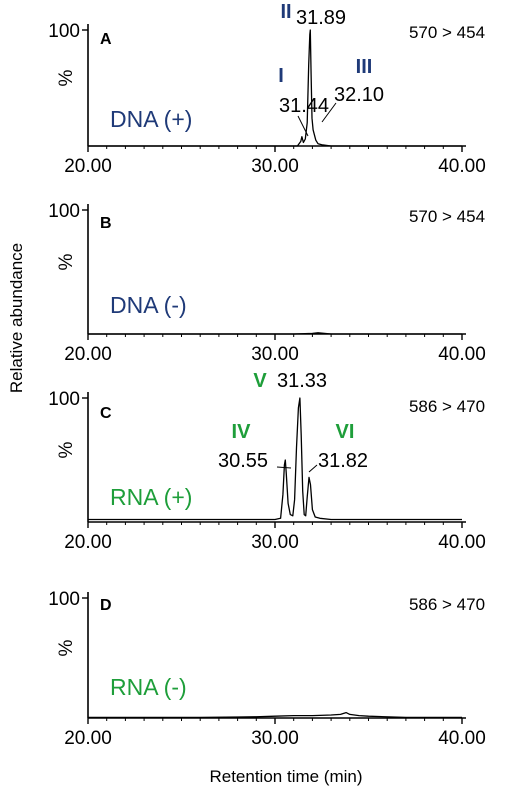 Image resolution: width=510 pixels, height=792 pixels. I want to click on peak-id-label: VI, so click(345, 432).